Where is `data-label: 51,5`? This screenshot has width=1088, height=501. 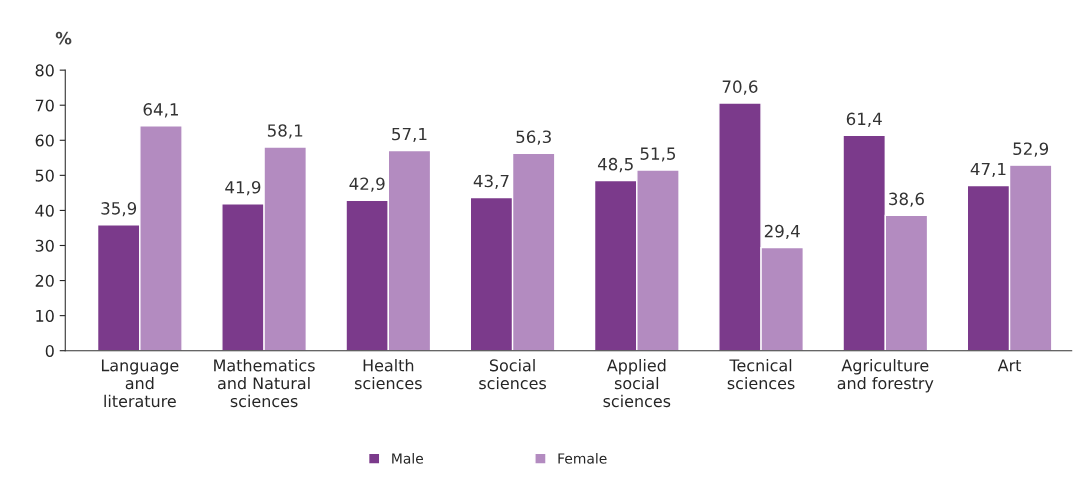
data-label: 51,5 is located at coordinates (658, 154).